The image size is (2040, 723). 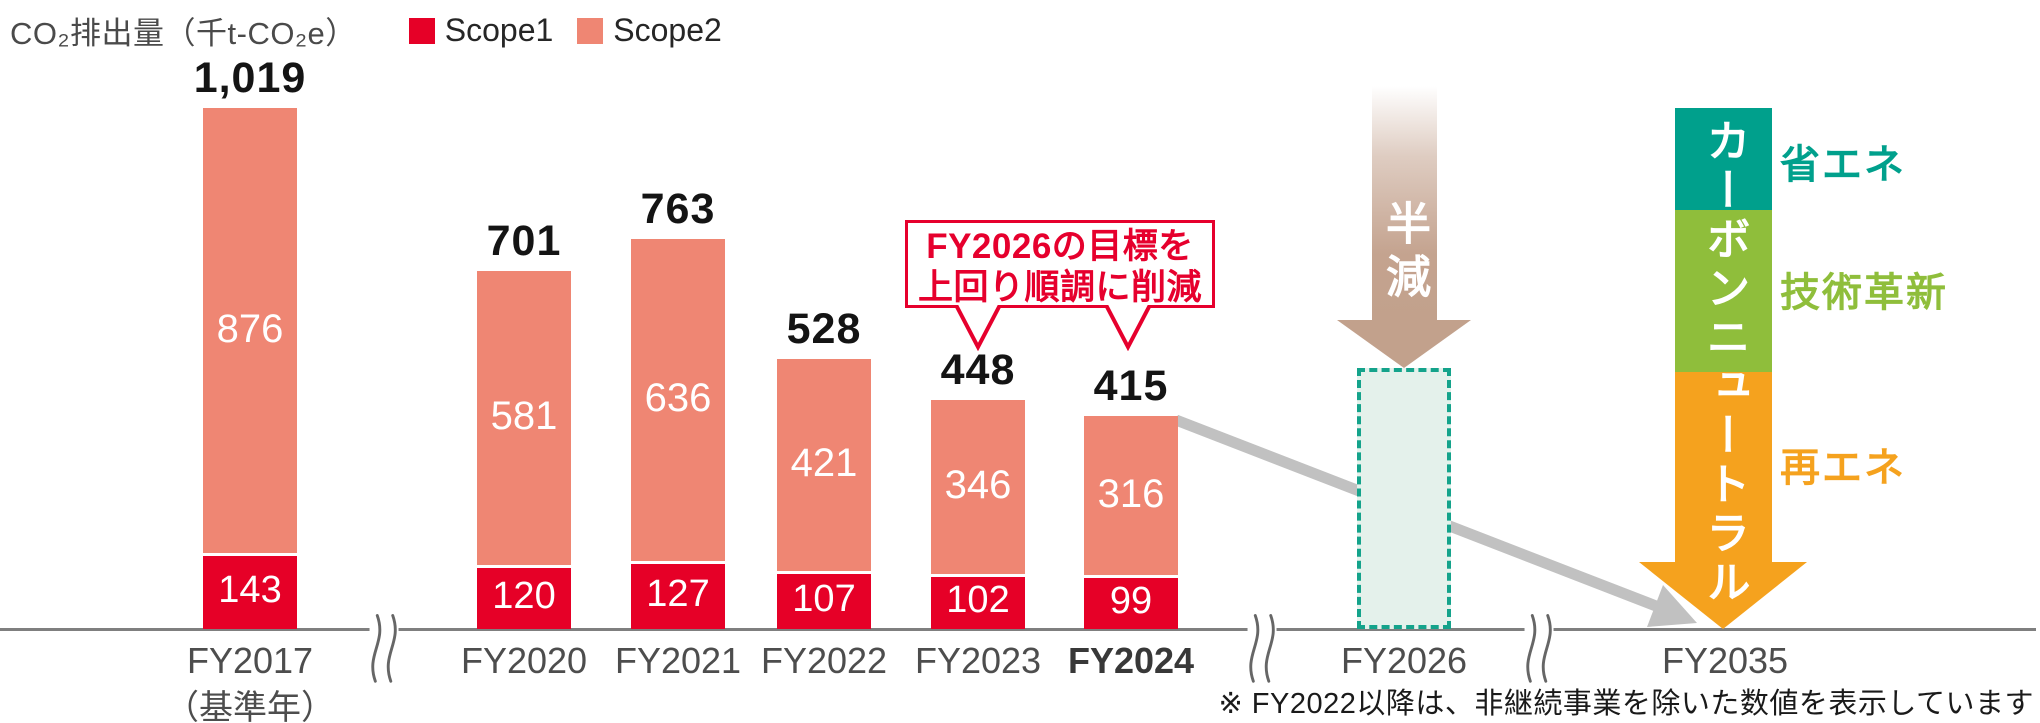 What do you see at coordinates (1404, 344) in the screenshot?
I see `halve-arrow-head` at bounding box center [1404, 344].